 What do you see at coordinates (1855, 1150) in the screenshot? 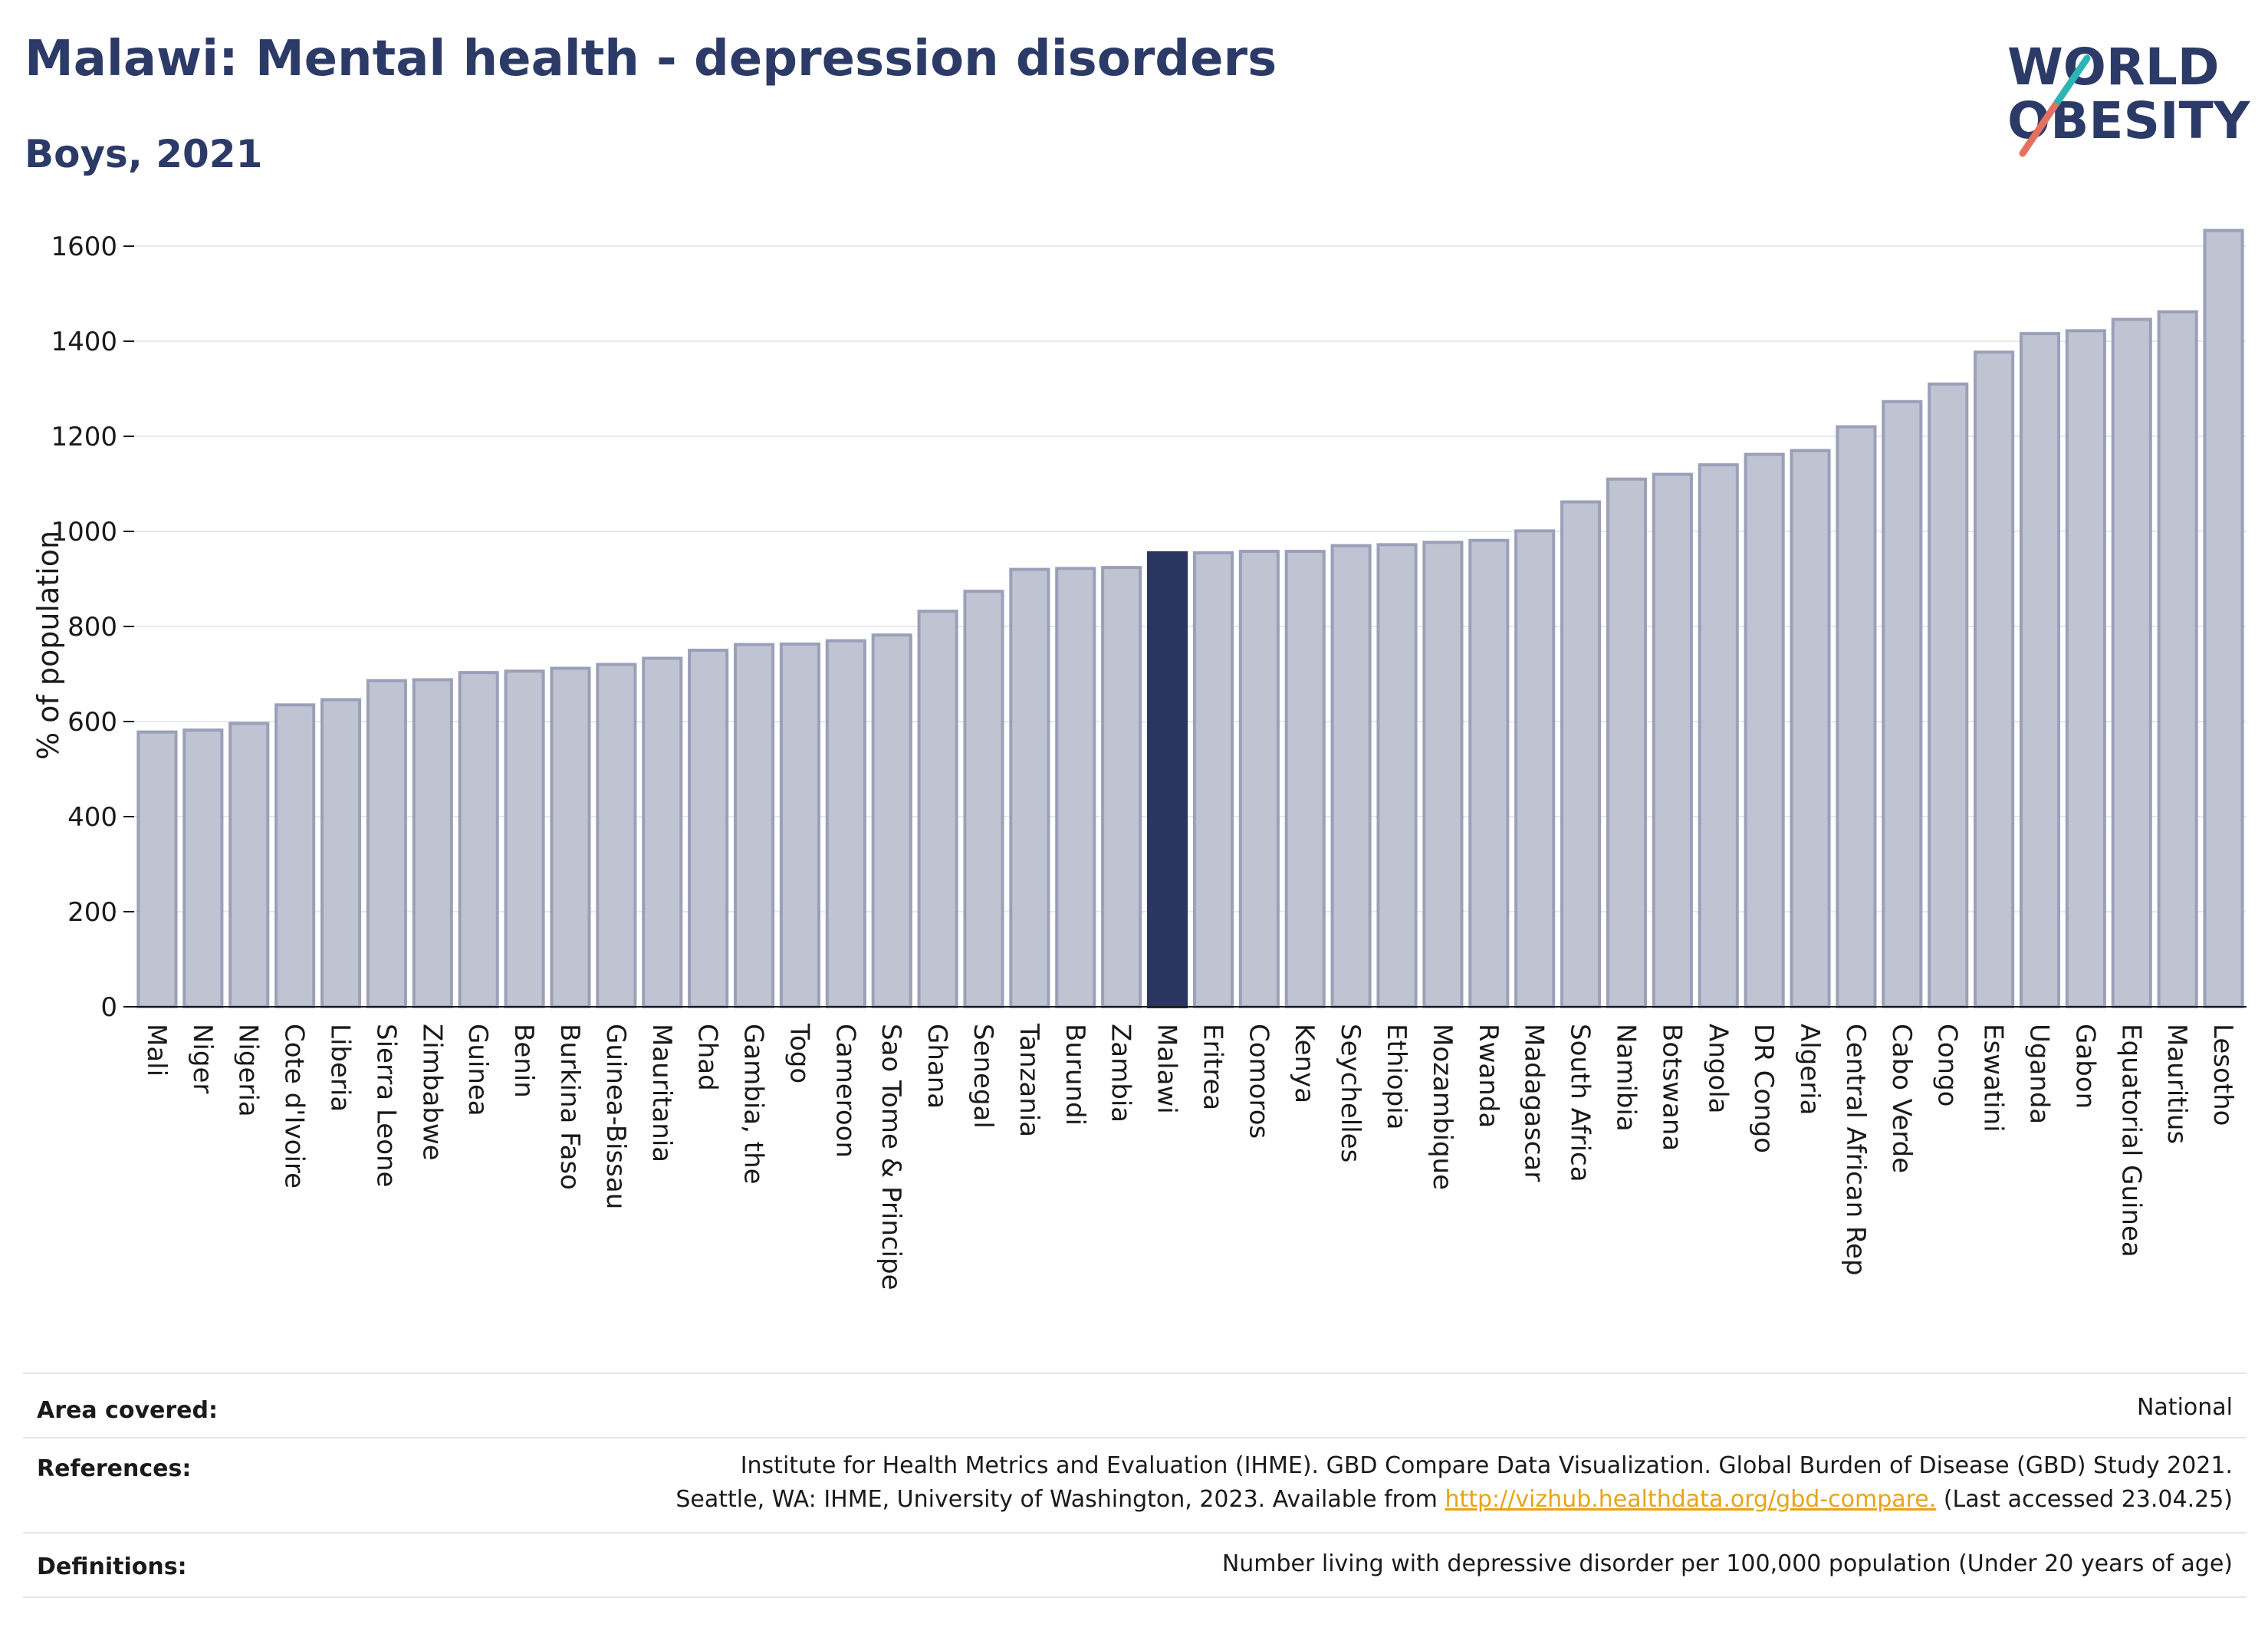
I see `x-tick-label: Central African Rep` at bounding box center [1855, 1150].